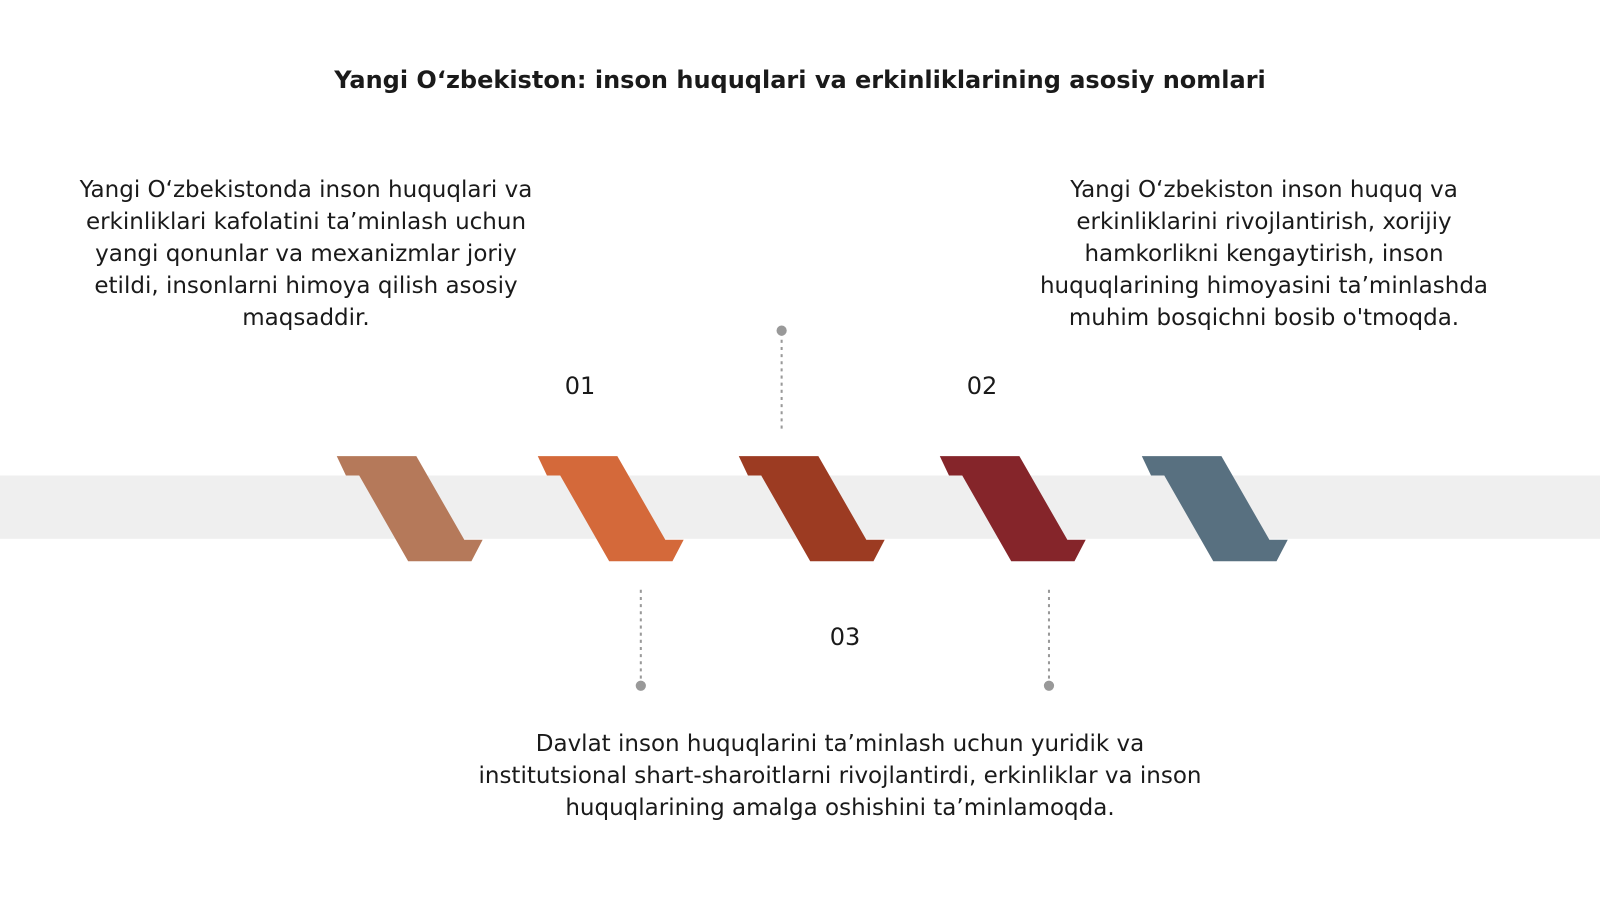 Image resolution: width=1600 pixels, height=900 pixels. What do you see at coordinates (580, 386) in the screenshot?
I see `step-number: 01` at bounding box center [580, 386].